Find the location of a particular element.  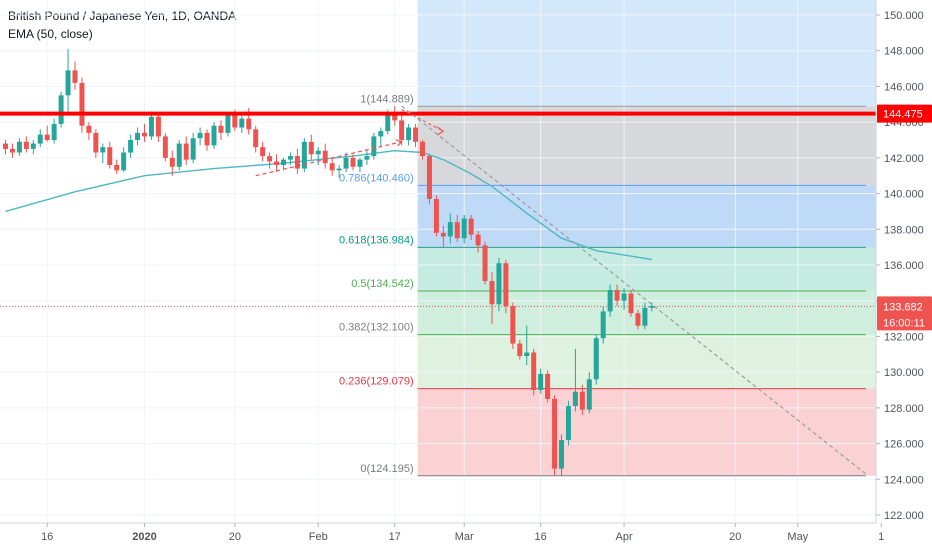

y-tick-label: 150.000 is located at coordinates (904, 16).